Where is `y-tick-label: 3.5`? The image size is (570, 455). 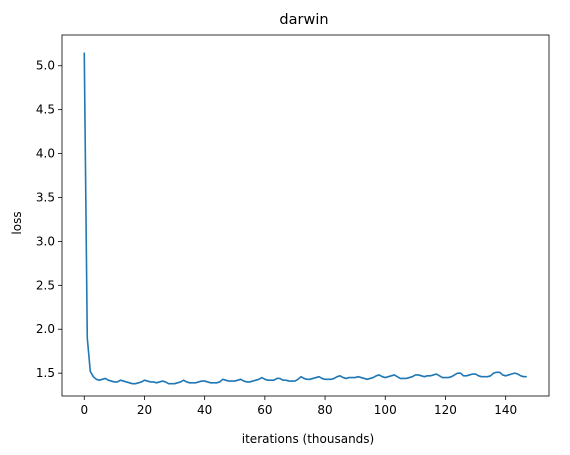
y-tick-label: 3.5 is located at coordinates (45, 197).